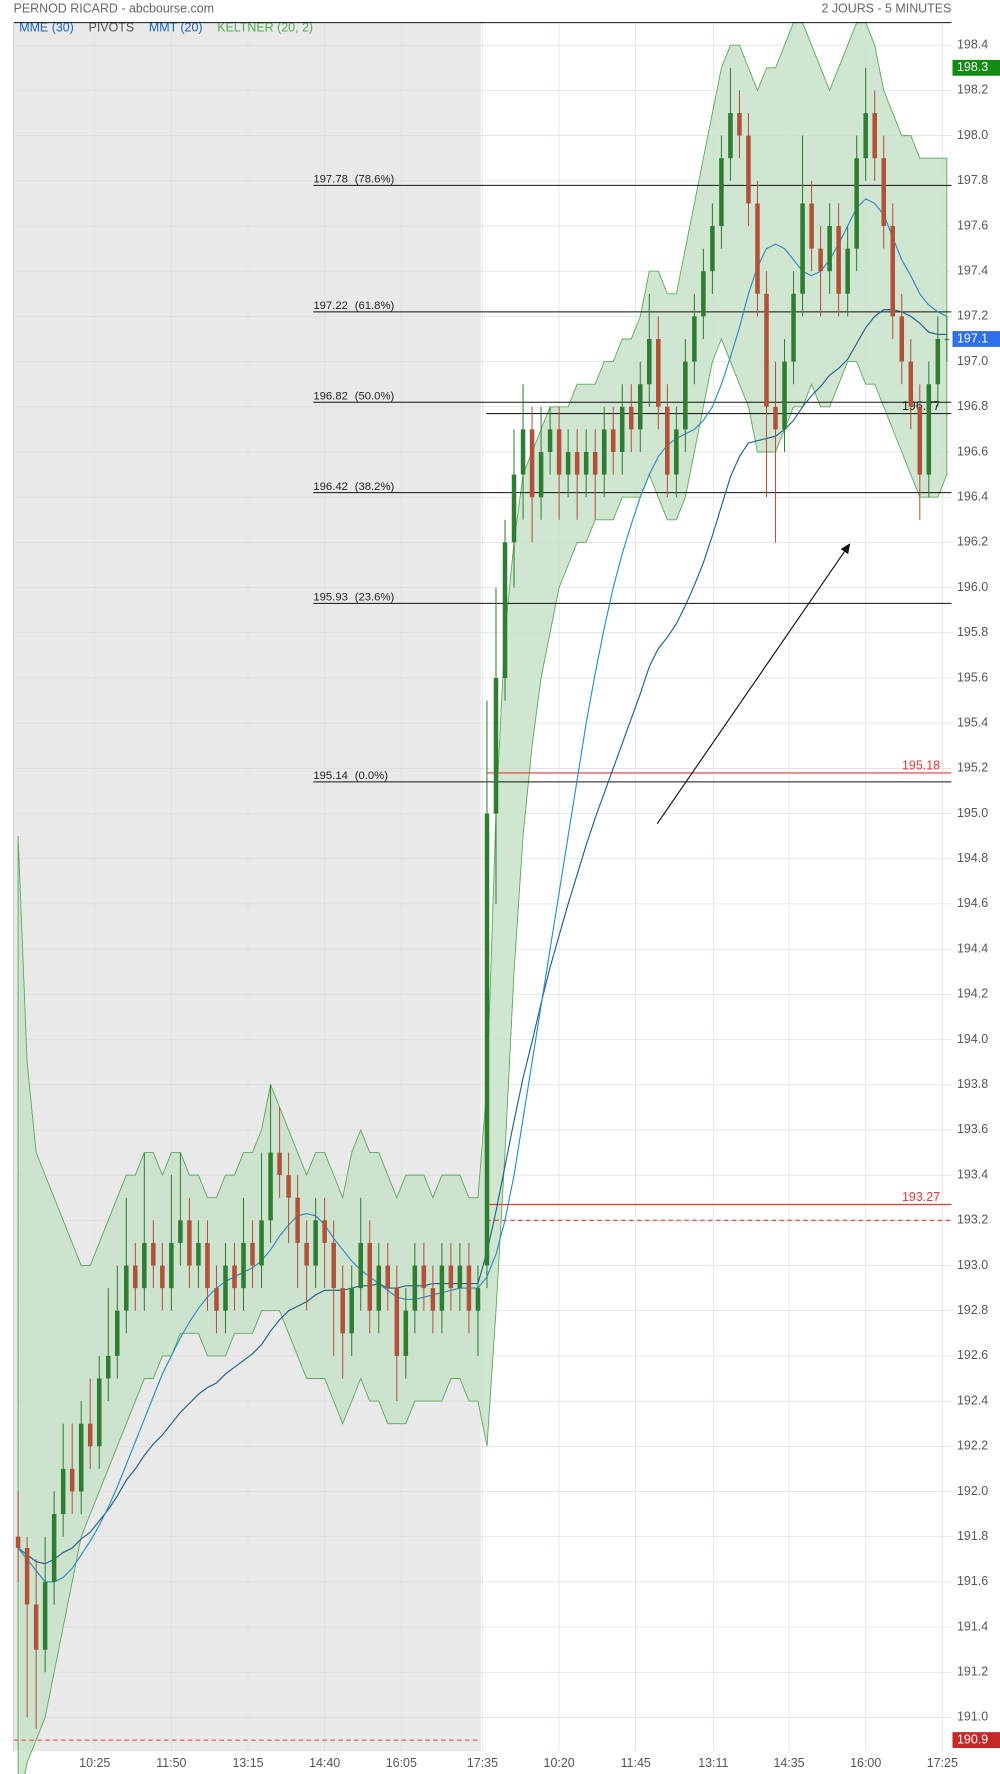 The width and height of the screenshot is (1000, 1774). Describe the element at coordinates (972, 1536) in the screenshot. I see `y-tick-label: 191.8` at that location.